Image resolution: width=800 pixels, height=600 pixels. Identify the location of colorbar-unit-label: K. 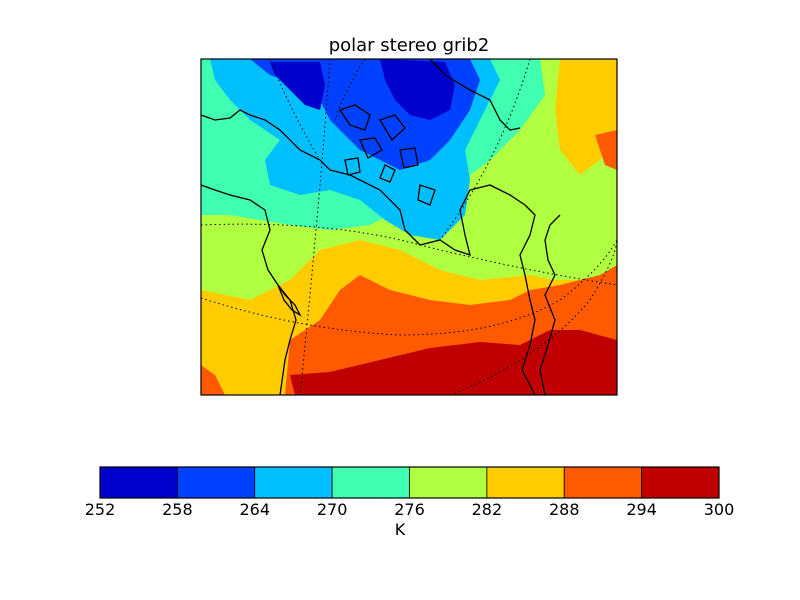
(400, 529).